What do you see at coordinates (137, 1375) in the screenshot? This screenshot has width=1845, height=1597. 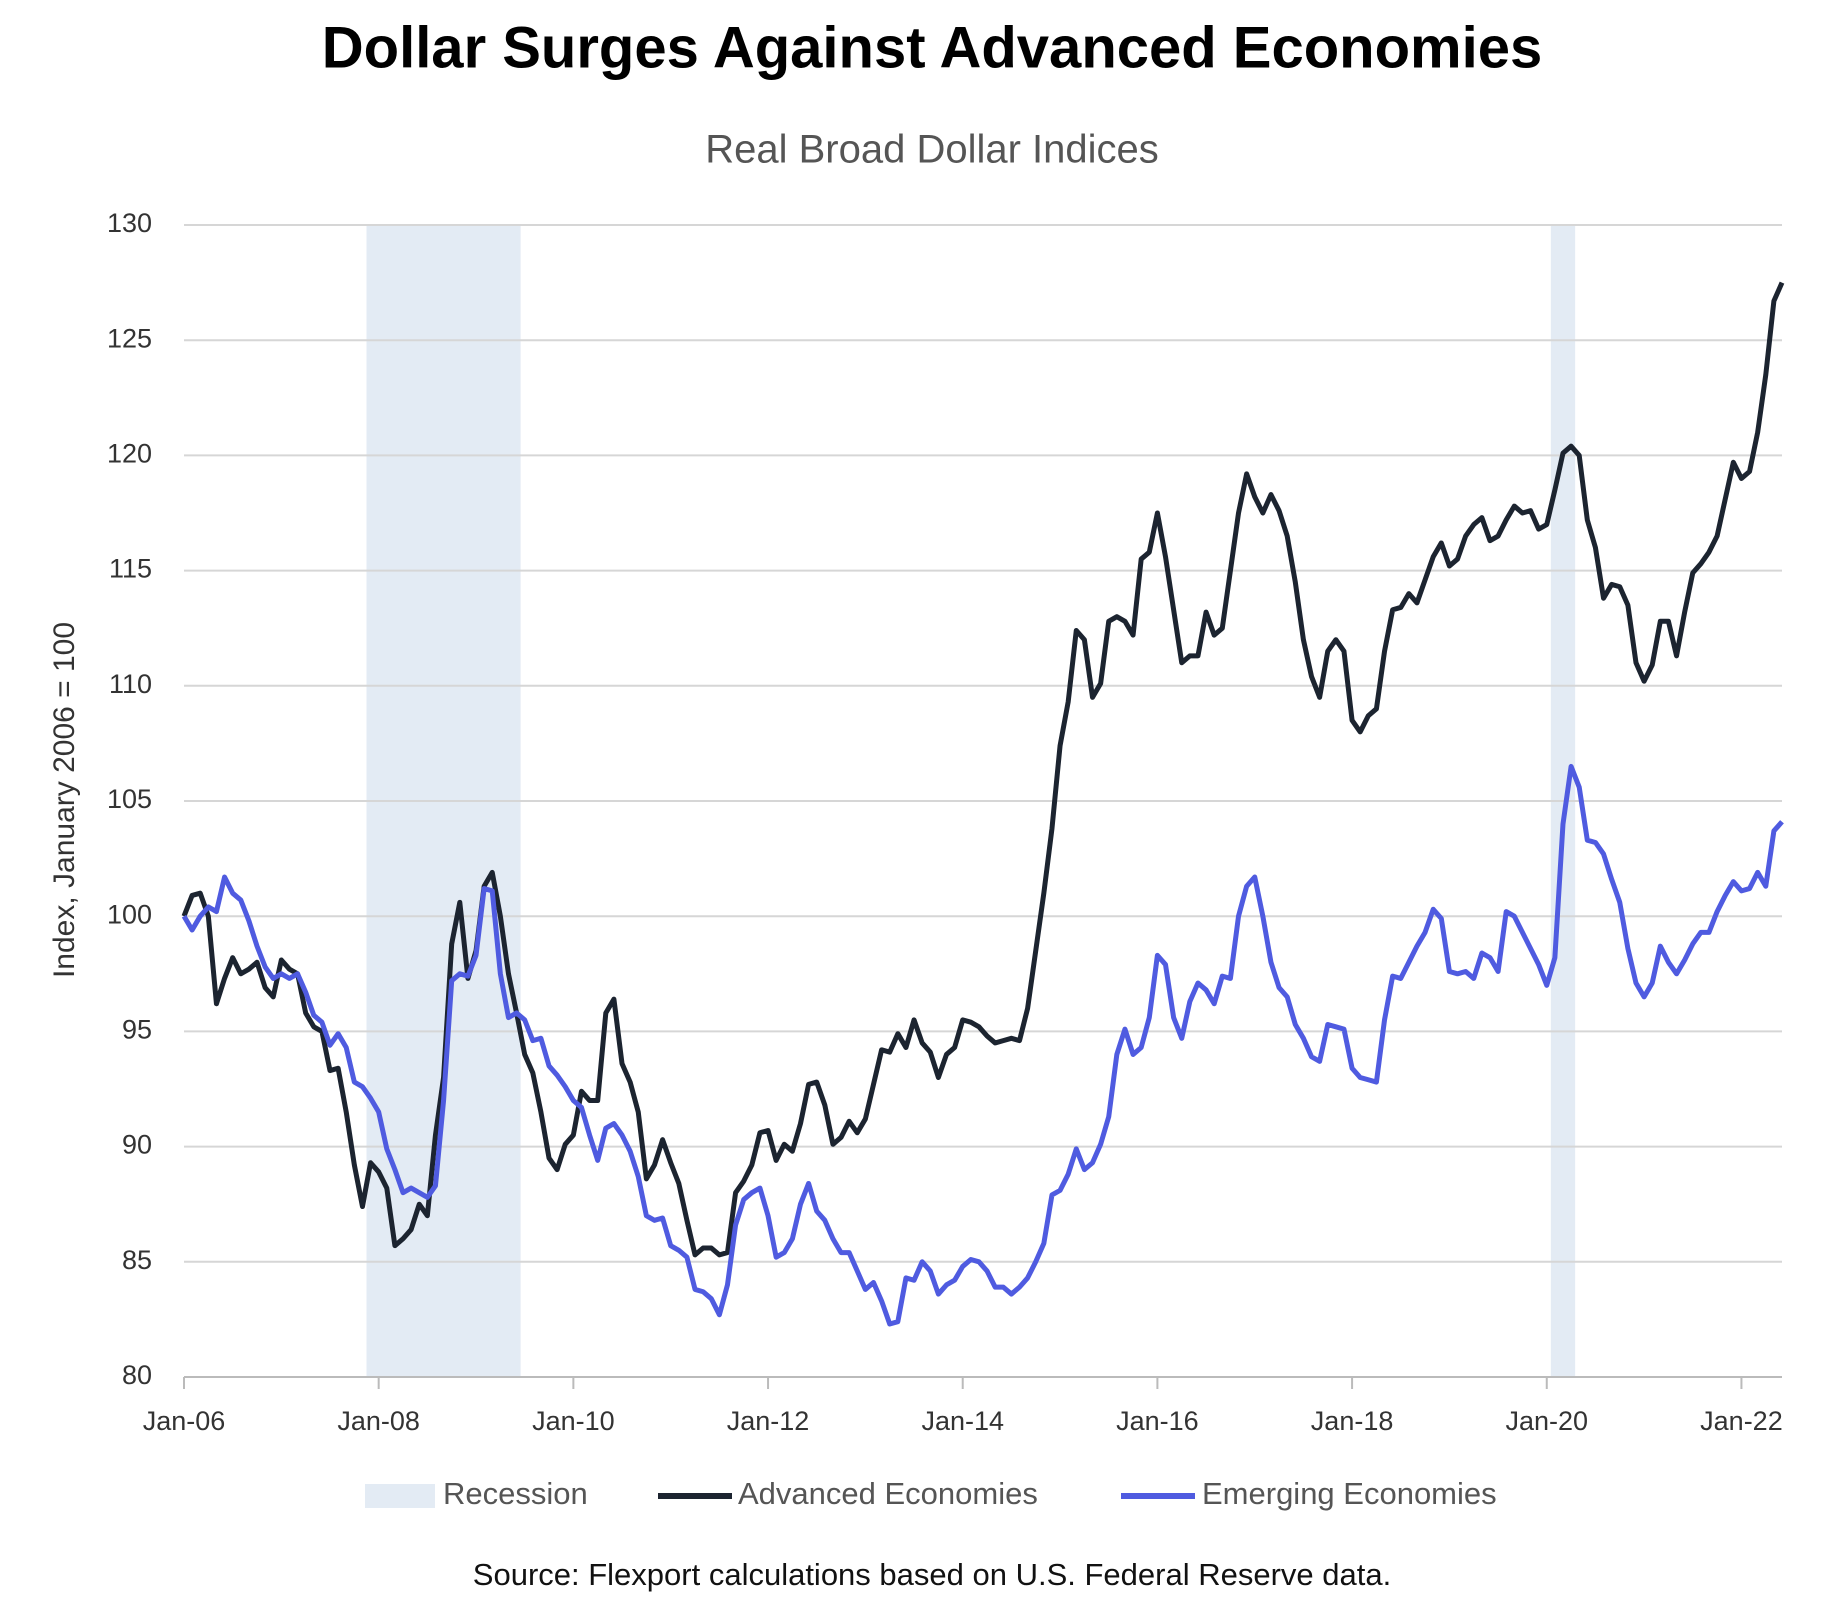 I see `y-tick-label: 80` at bounding box center [137, 1375].